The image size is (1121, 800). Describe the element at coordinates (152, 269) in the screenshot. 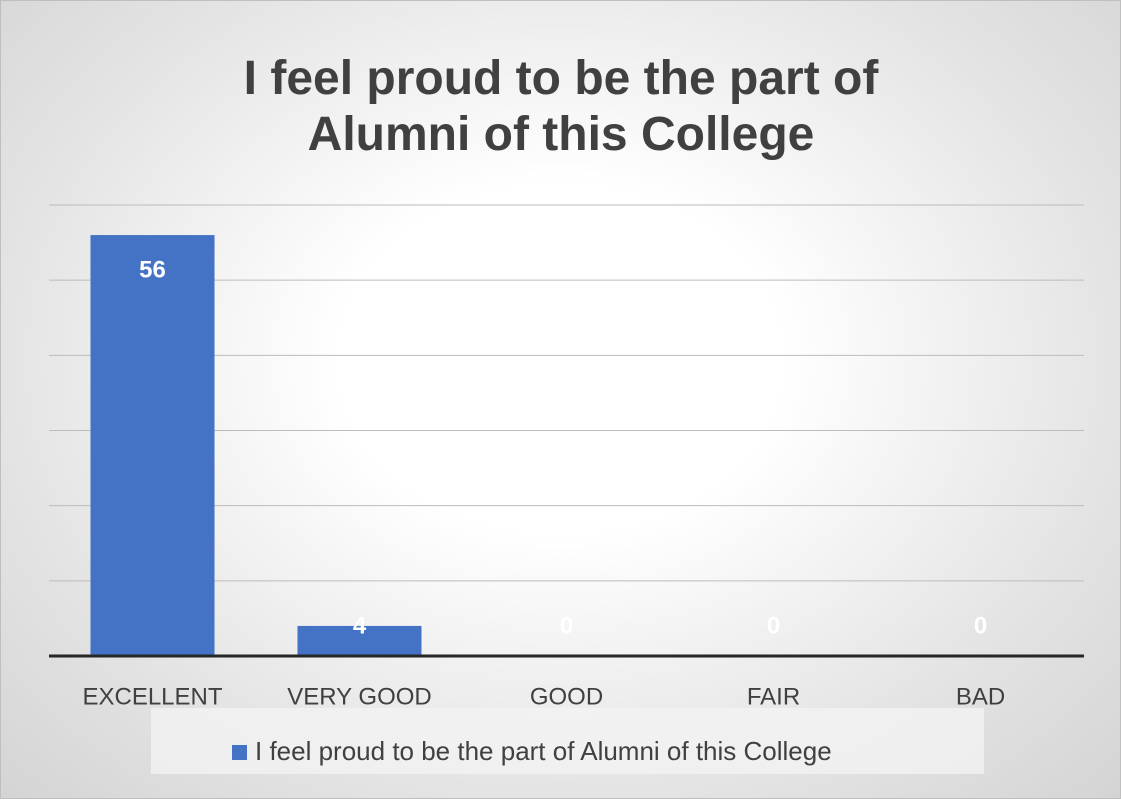

I see `data-label: 56` at that location.